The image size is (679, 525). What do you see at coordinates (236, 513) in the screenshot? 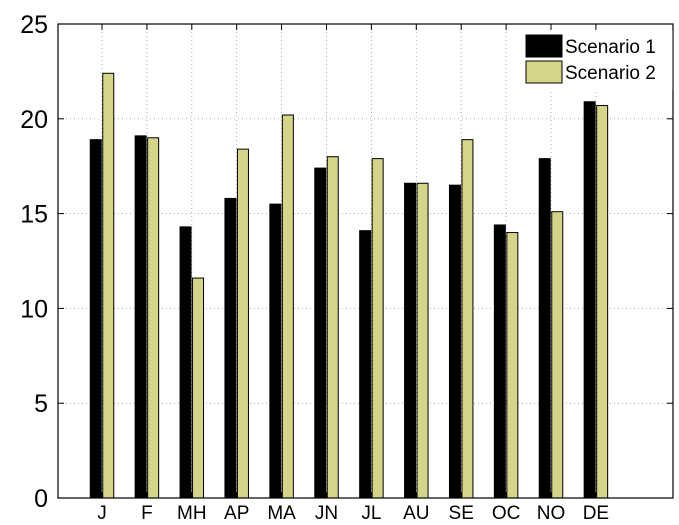
I see `x-tick-label: AP` at bounding box center [236, 513].